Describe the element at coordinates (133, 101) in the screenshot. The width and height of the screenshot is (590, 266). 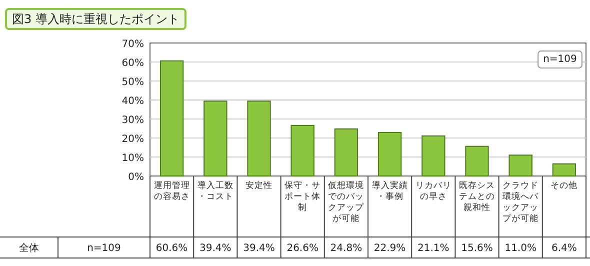
I see `y-tick-label: 40%` at that location.